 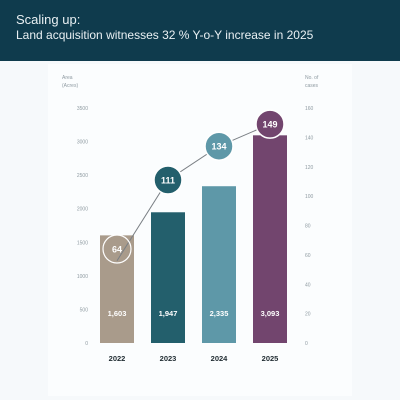 I want to click on right-tick-label: 80, so click(x=308, y=227).